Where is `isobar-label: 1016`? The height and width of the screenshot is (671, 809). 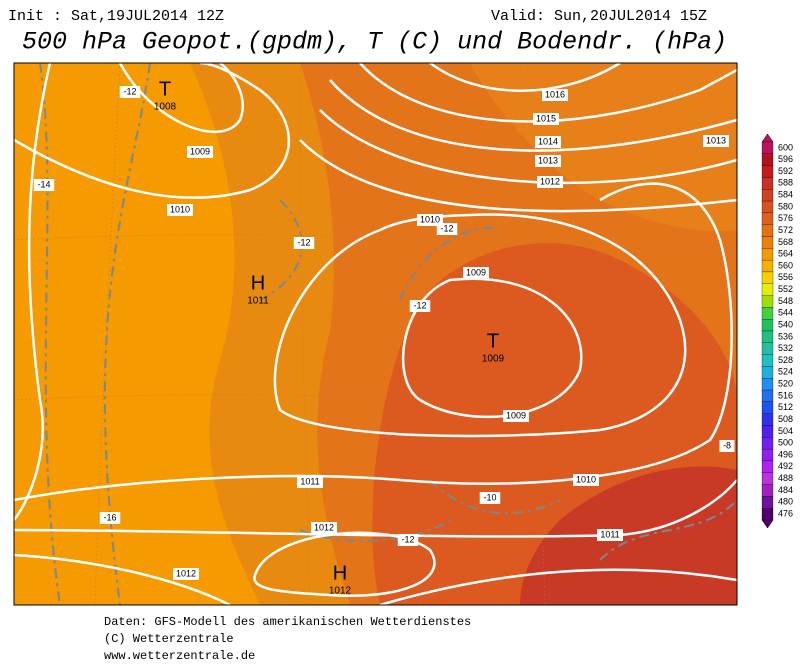 isobar-label: 1016 is located at coordinates (555, 94).